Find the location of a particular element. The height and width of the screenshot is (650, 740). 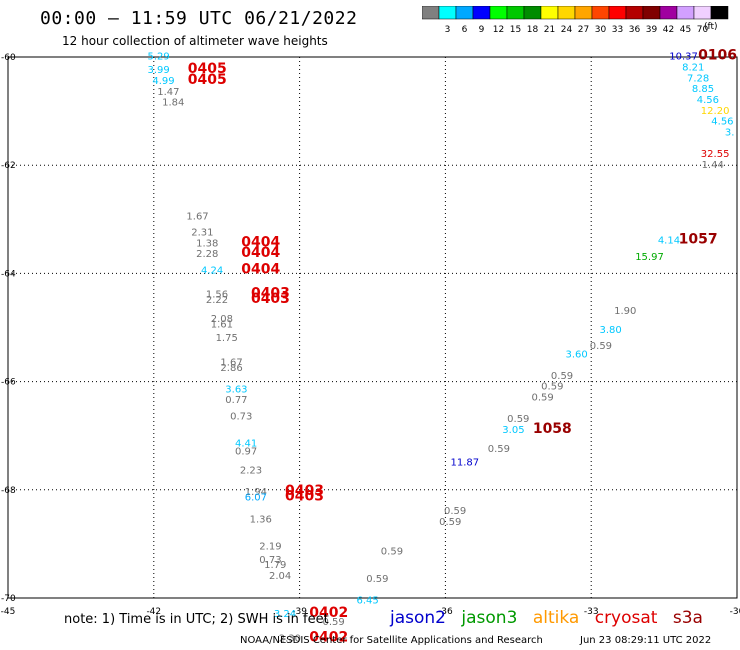

wave-height-label: 1.56 is located at coordinates (217, 295).